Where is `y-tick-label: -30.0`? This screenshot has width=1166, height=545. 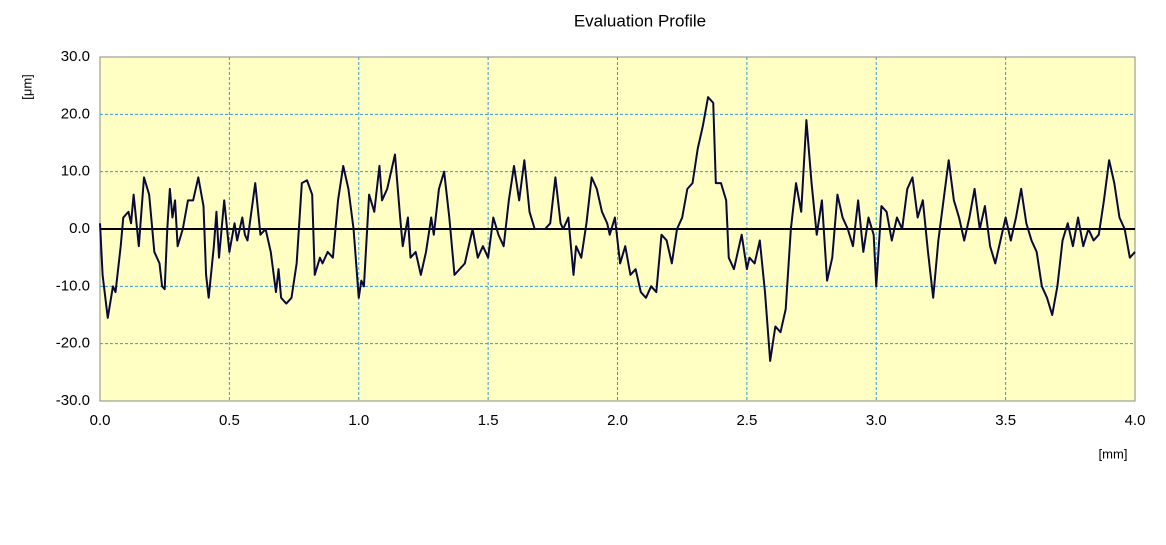
y-tick-label: -30.0 is located at coordinates (73, 400).